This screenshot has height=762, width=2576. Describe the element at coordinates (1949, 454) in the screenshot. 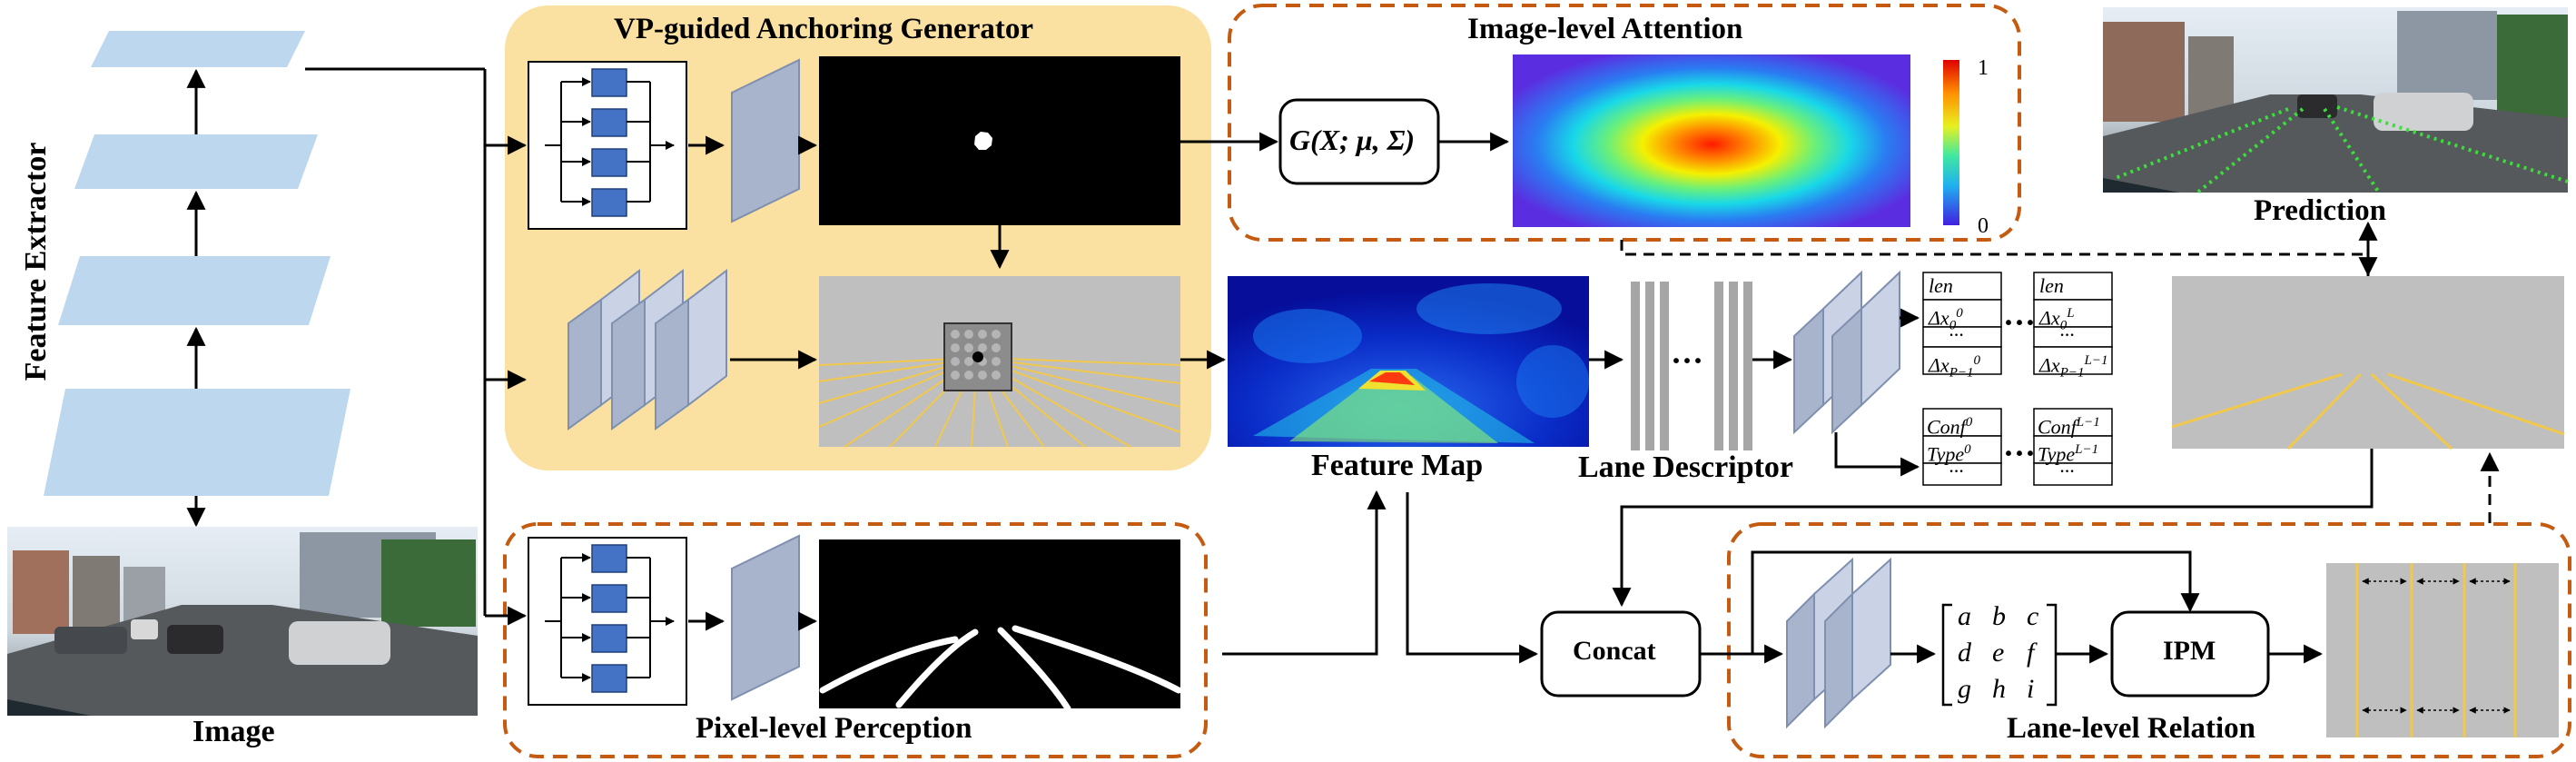

I see `class-first-type: Type0` at that location.